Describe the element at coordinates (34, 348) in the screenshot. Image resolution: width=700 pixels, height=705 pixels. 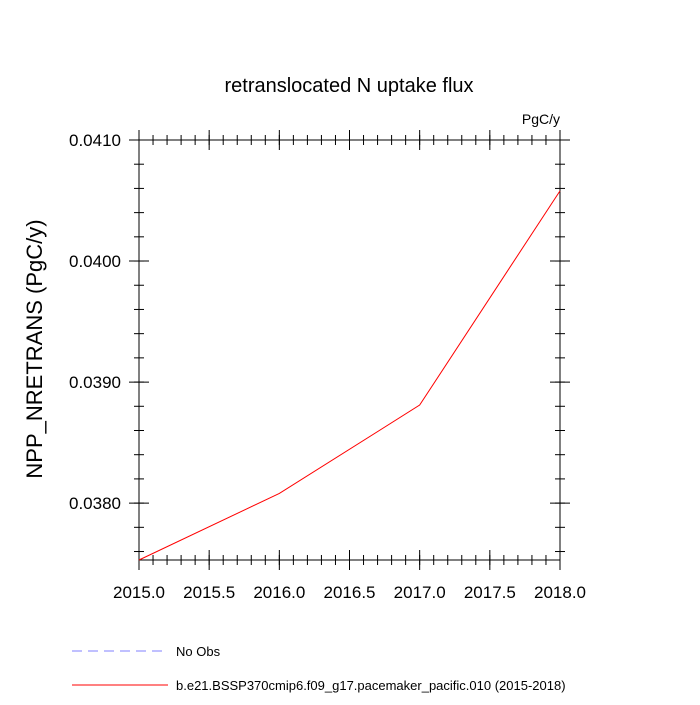
I see `y-axis-label: NPP_NRETRANS (PgC/y)` at that location.